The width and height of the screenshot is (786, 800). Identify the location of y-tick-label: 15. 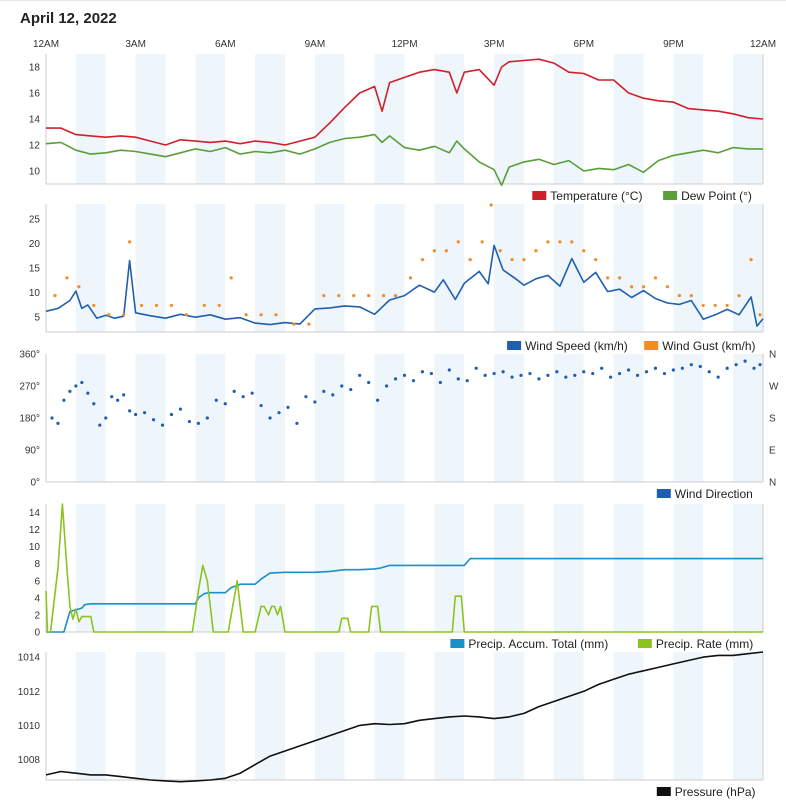
(35, 269).